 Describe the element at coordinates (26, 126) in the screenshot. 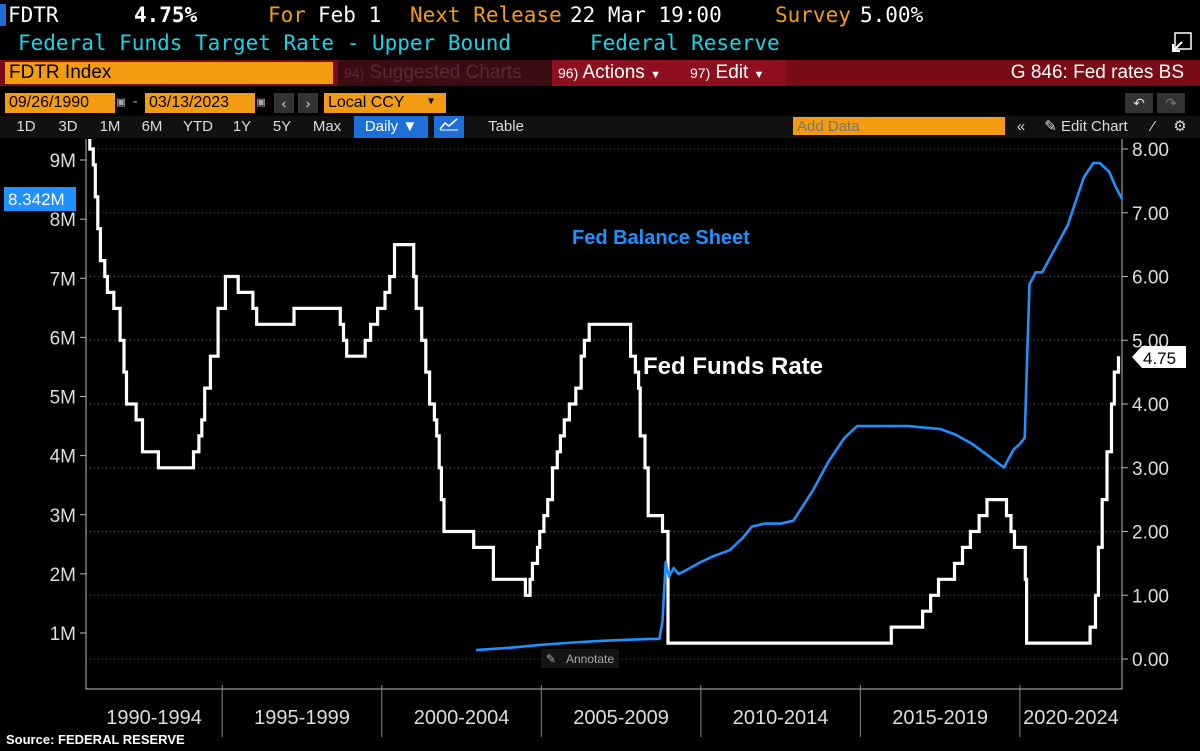

I see `tab-1d: 1D` at that location.